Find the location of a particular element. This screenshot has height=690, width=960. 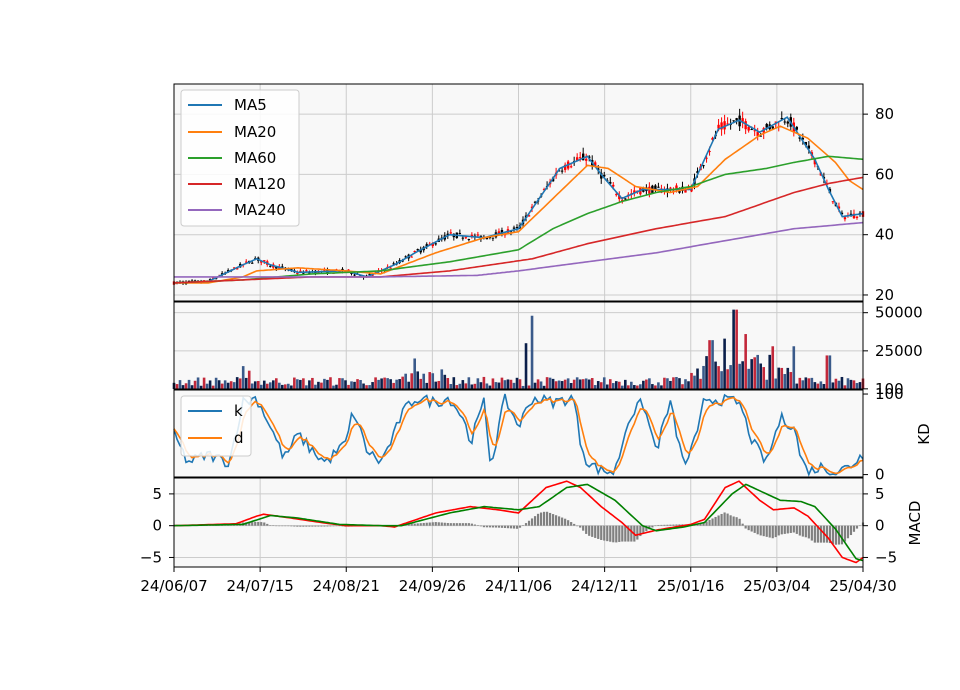

kd-lines is located at coordinates (518, 435).